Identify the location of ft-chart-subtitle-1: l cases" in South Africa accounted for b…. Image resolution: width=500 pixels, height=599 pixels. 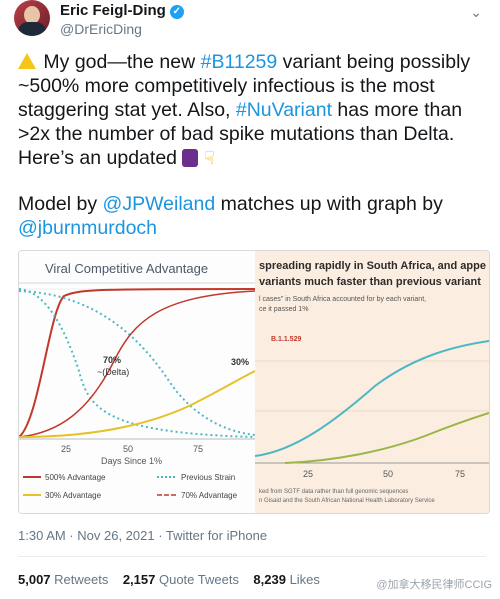
(342, 299).